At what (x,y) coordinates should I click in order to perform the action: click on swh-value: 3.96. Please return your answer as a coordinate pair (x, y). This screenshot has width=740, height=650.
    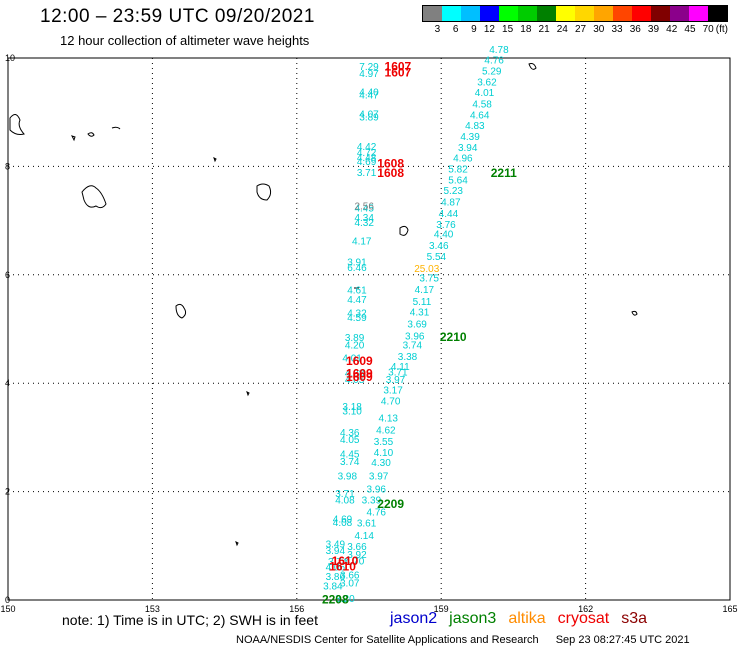
    Looking at the image, I should click on (415, 337).